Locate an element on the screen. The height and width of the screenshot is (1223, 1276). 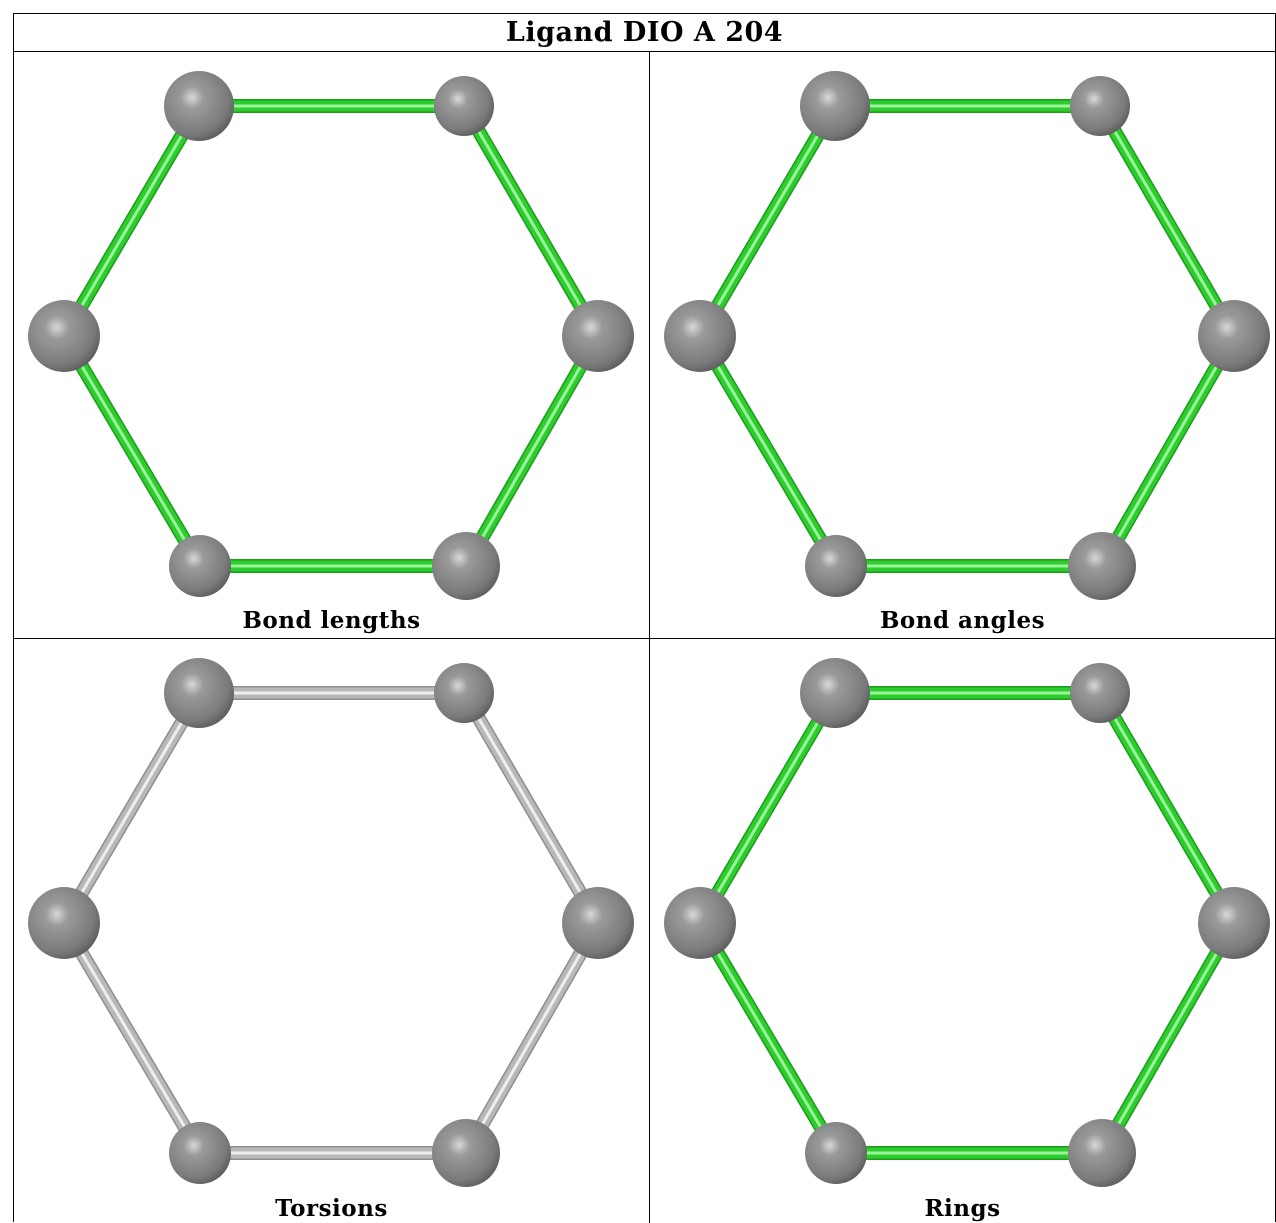
row-divider is located at coordinates (644, 638).